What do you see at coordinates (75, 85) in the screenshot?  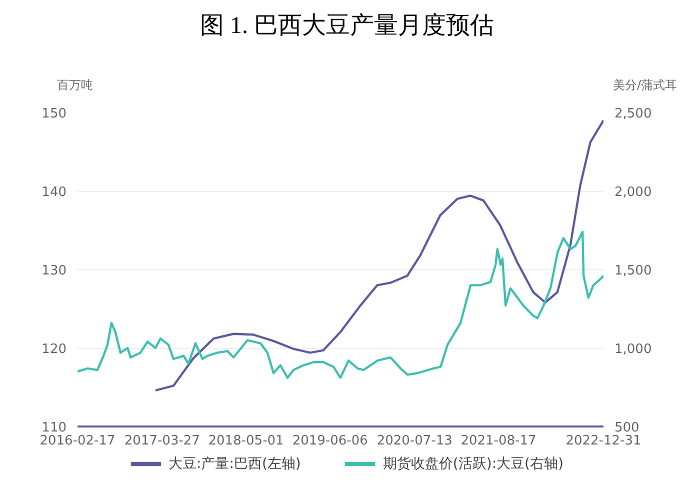 I see `y-axis-title: 百万吨` at bounding box center [75, 85].